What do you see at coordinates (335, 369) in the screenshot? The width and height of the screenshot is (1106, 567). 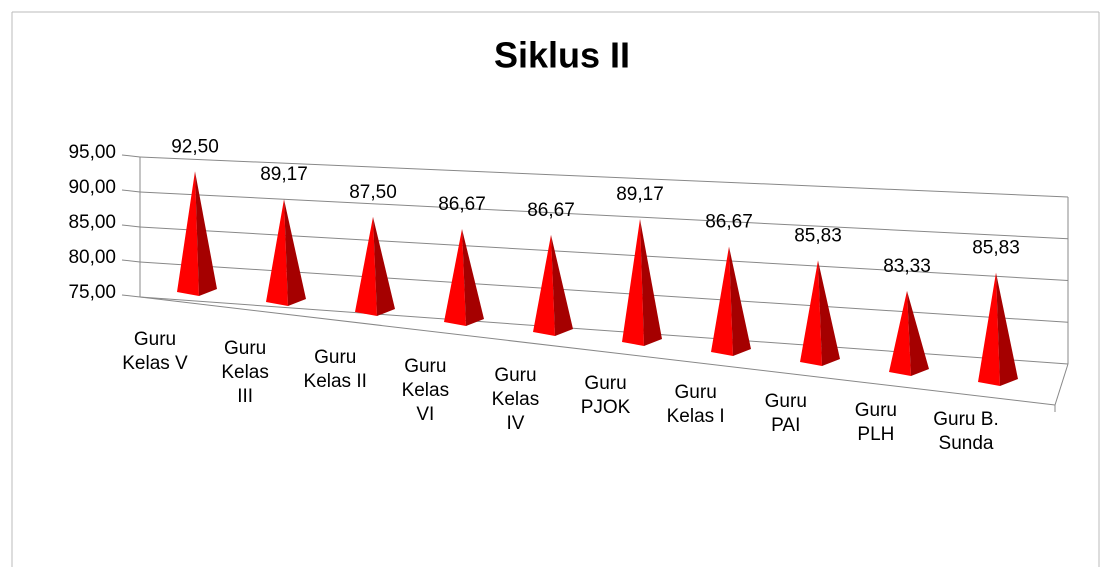 I see `x-tick-label: Guru Kelas II` at bounding box center [335, 369].